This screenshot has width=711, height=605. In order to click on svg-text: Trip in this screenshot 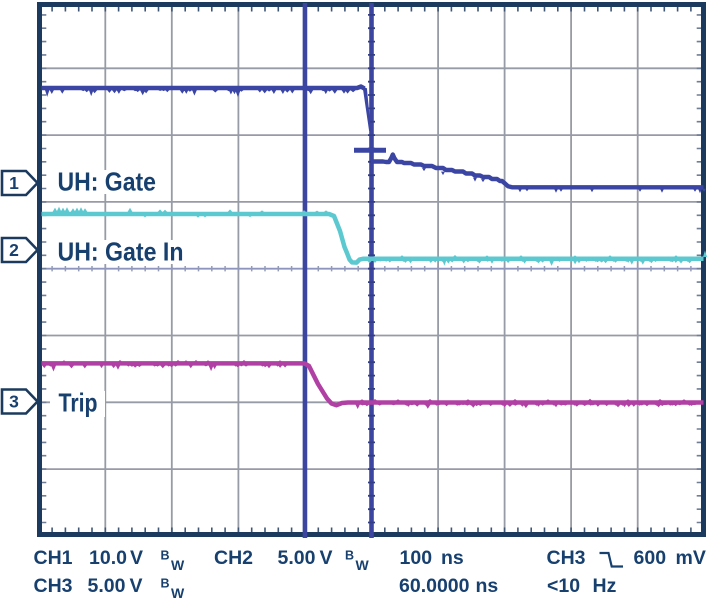, I will do `click(78, 403)`.